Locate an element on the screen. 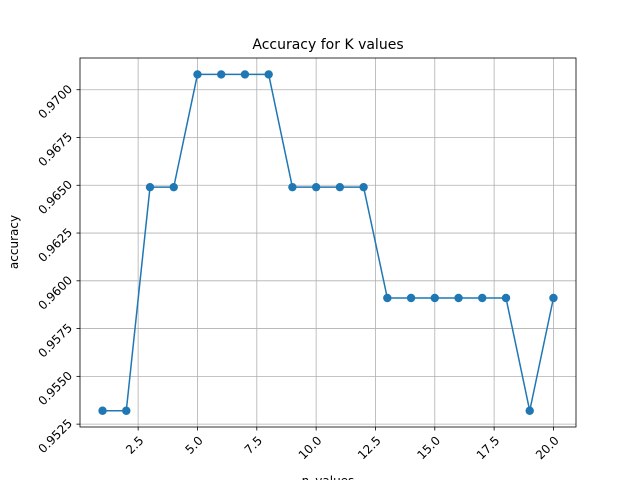 The height and width of the screenshot is (480, 640). y-tick-label: 0.9650 is located at coordinates (56, 197).